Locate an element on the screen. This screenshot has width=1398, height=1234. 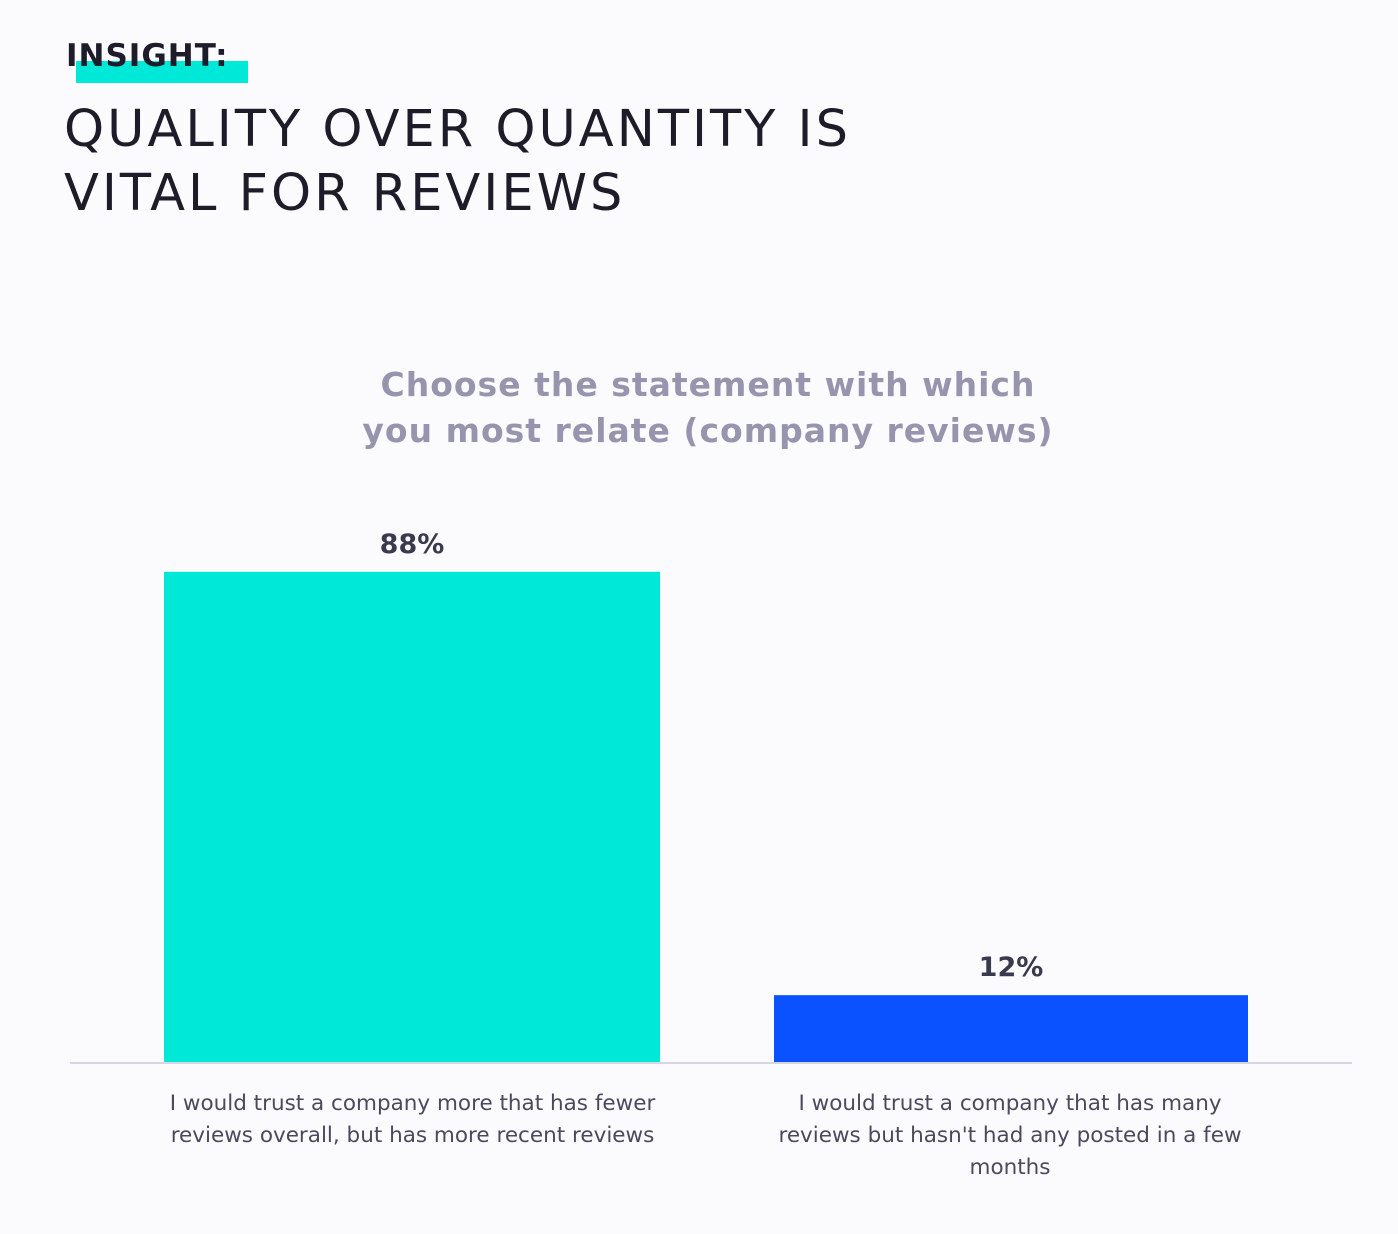
insight-kicker: INSIGHT: is located at coordinates (161, 61).